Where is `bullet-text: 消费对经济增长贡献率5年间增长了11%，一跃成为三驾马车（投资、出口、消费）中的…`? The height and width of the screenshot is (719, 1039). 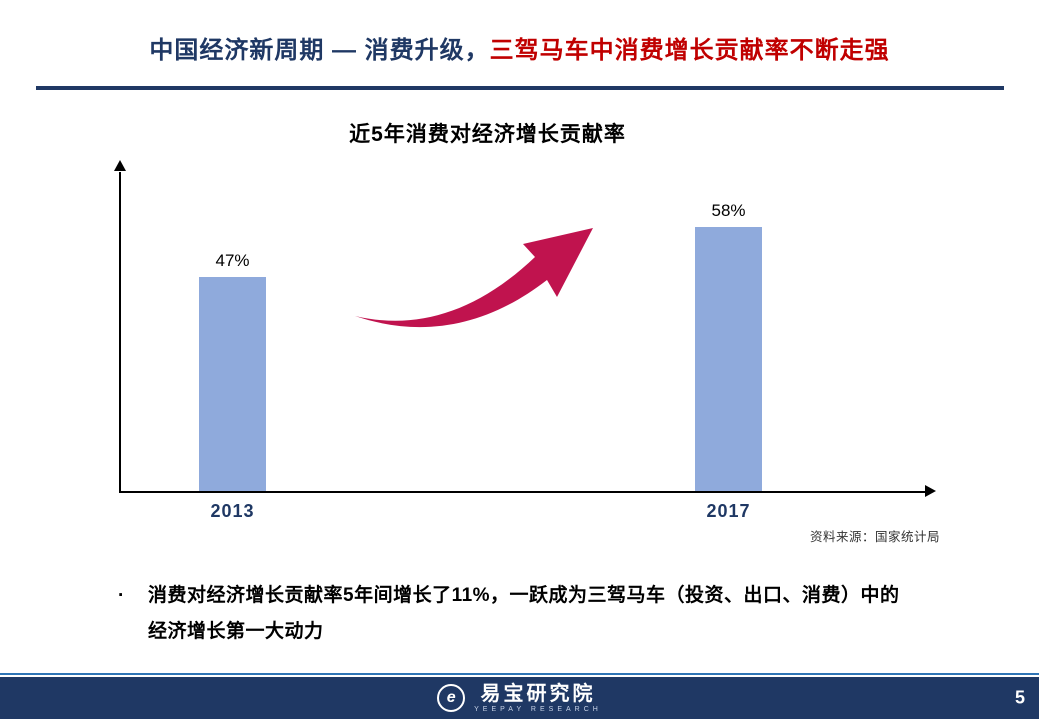
bullet-text: 消费对经济增长贡献率5年间增长了11%，一跃成为三驾马车（投资、出口、消费）中的… is located at coordinates (524, 613).